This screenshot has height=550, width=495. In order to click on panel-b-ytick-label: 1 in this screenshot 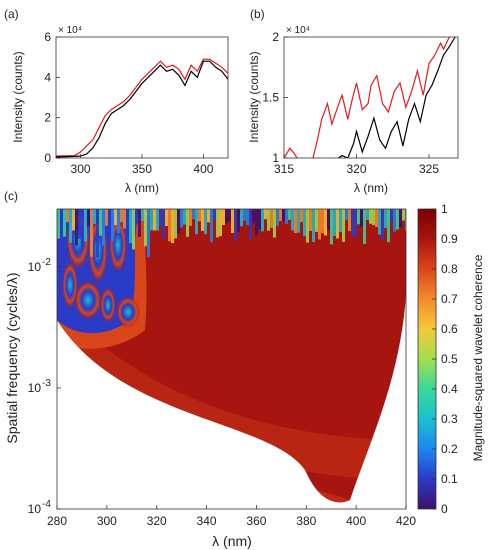, I will do `click(275, 158)`.